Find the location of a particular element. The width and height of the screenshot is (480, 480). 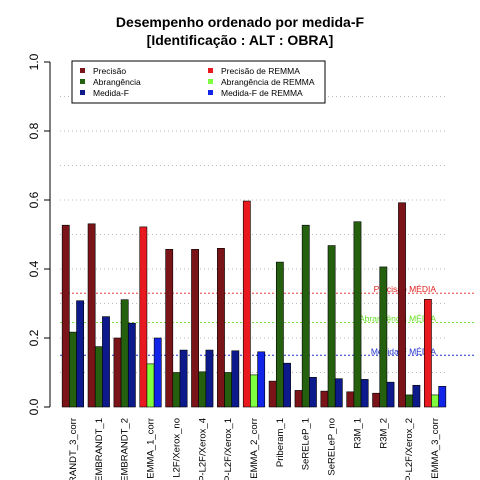

y-tick-label: 0.6 is located at coordinates (34, 199).